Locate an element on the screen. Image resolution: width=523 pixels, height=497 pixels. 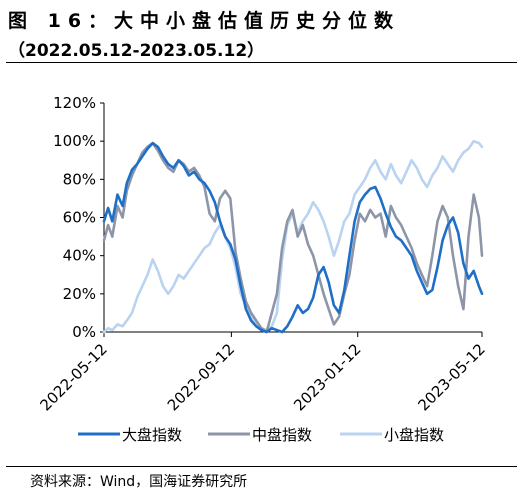
bottom-rule is located at coordinates (261, 466).